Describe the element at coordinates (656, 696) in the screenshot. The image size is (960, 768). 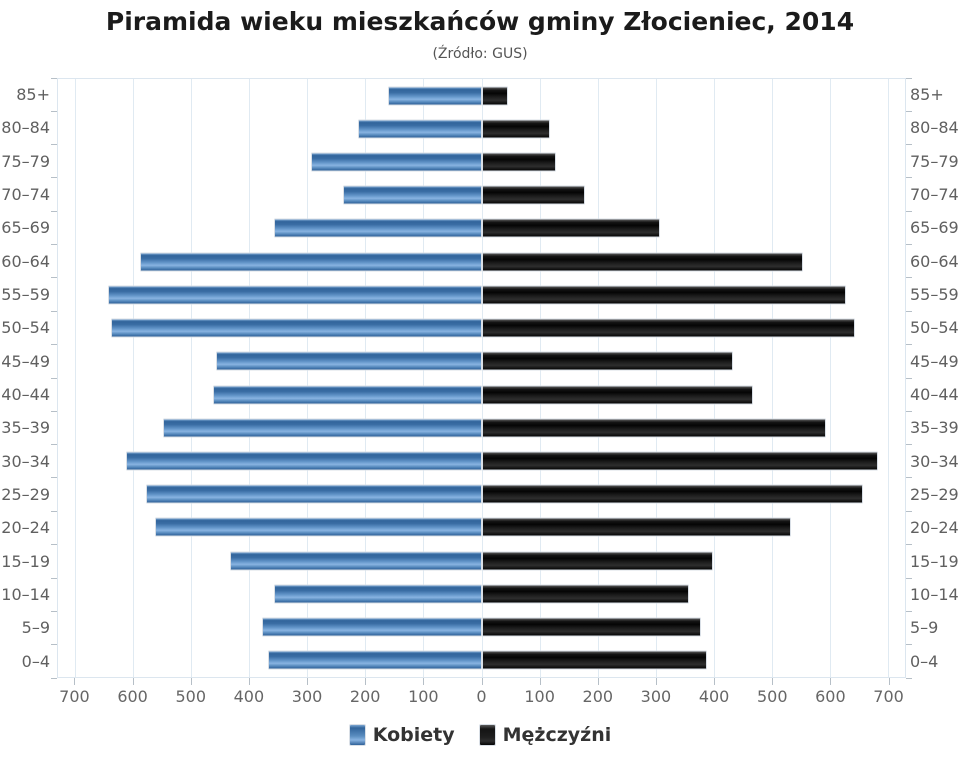
I see `x-tick-label-300: 300` at that location.